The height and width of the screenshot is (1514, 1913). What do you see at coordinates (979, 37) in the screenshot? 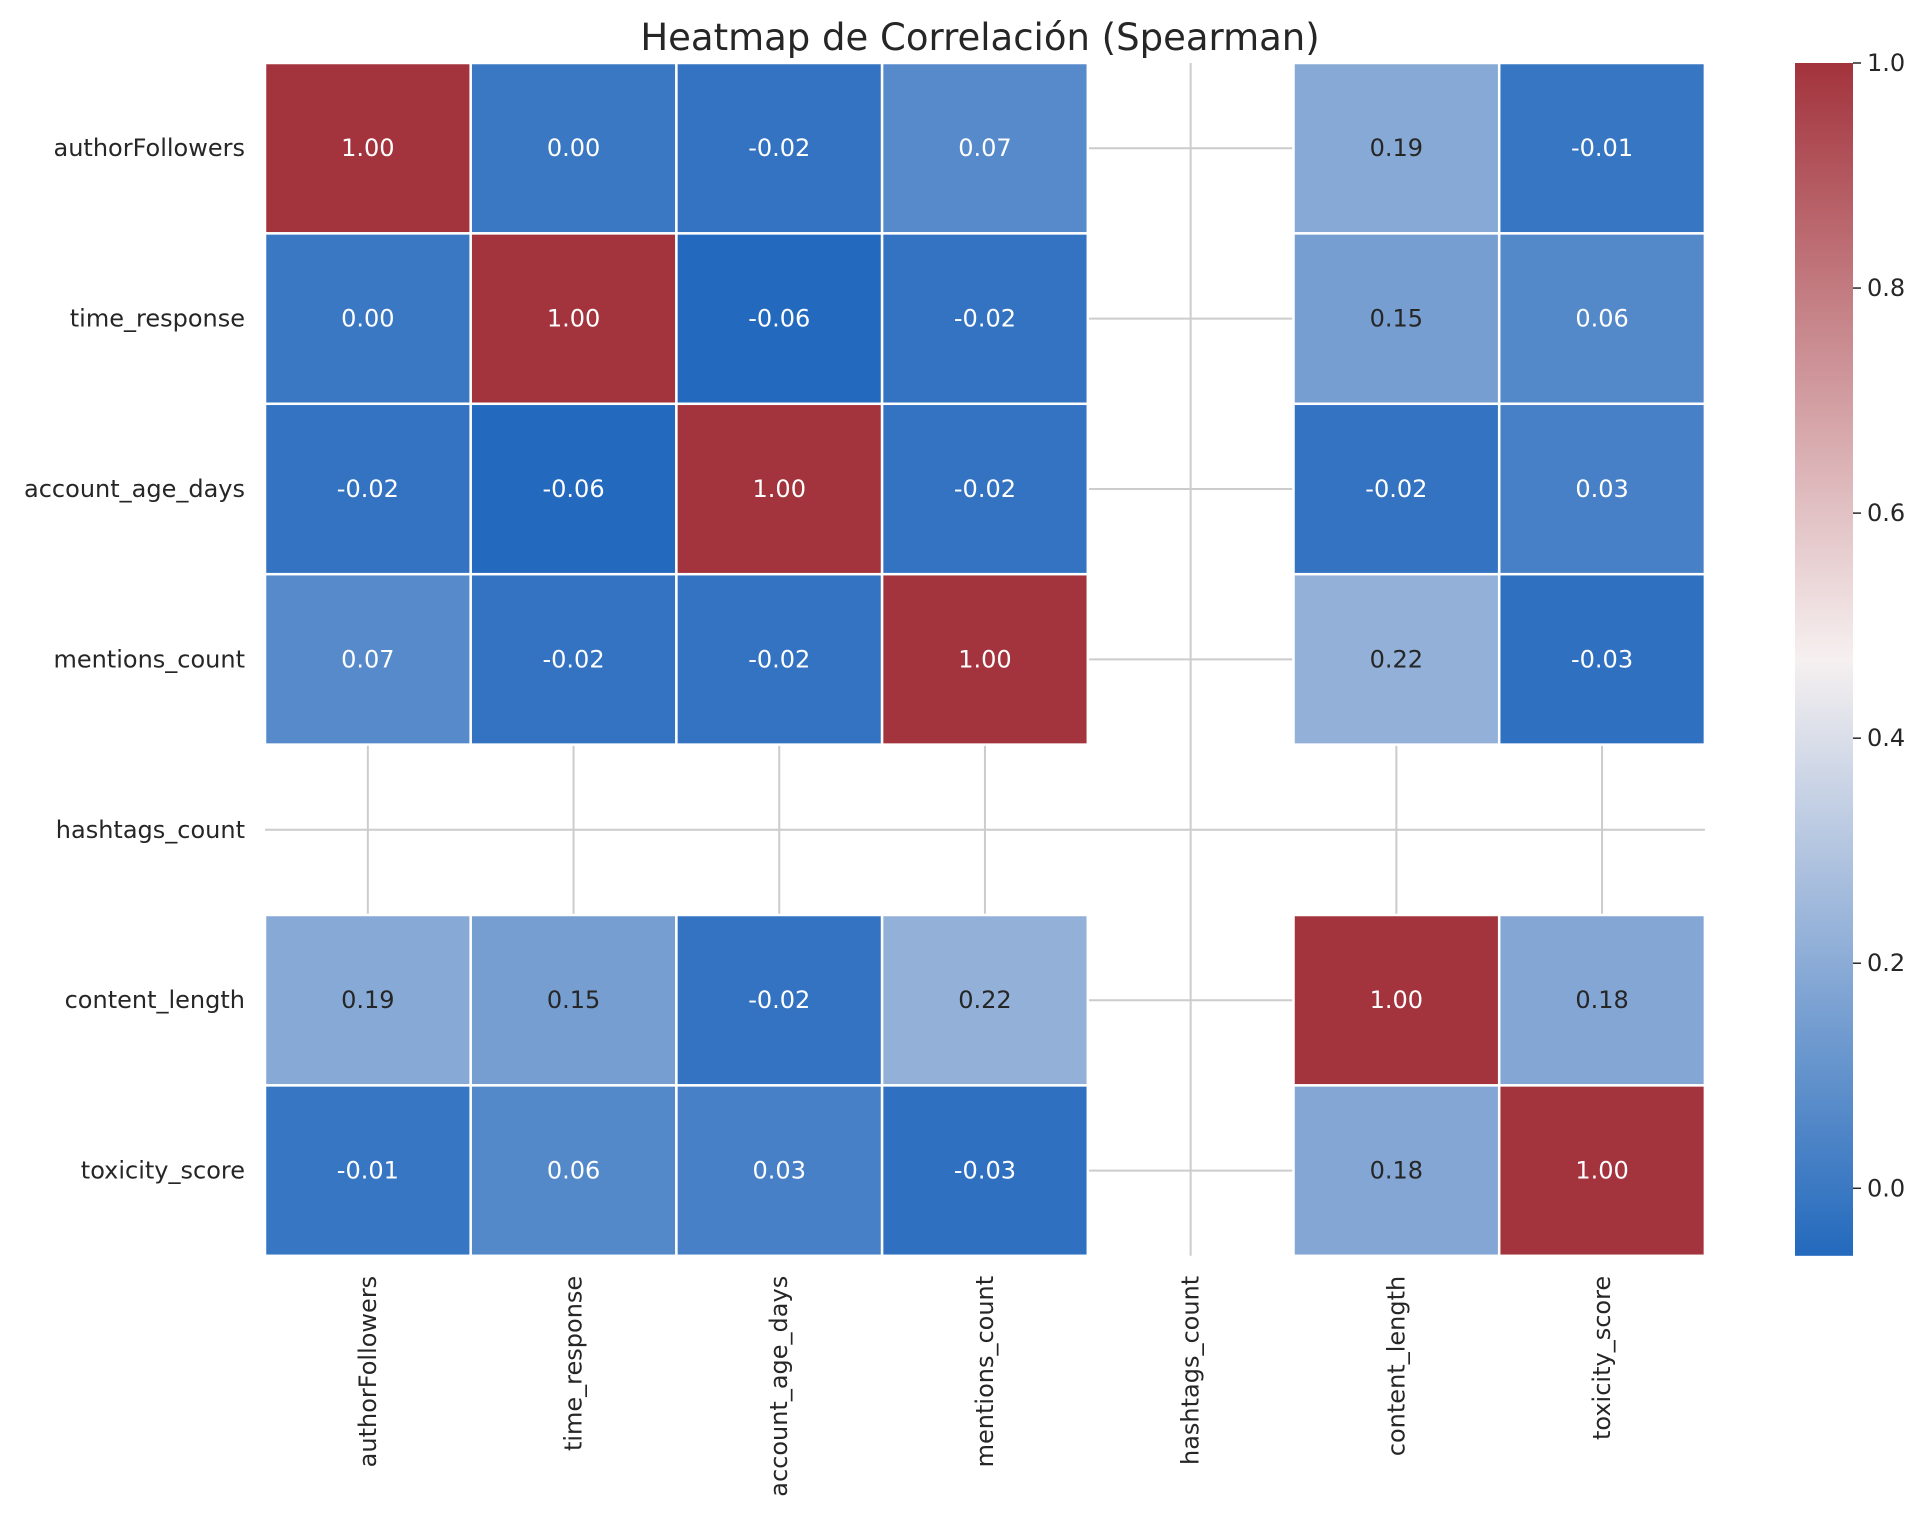
I see `chart-title: Heatmap de Correlación (Spearman)` at bounding box center [979, 37].